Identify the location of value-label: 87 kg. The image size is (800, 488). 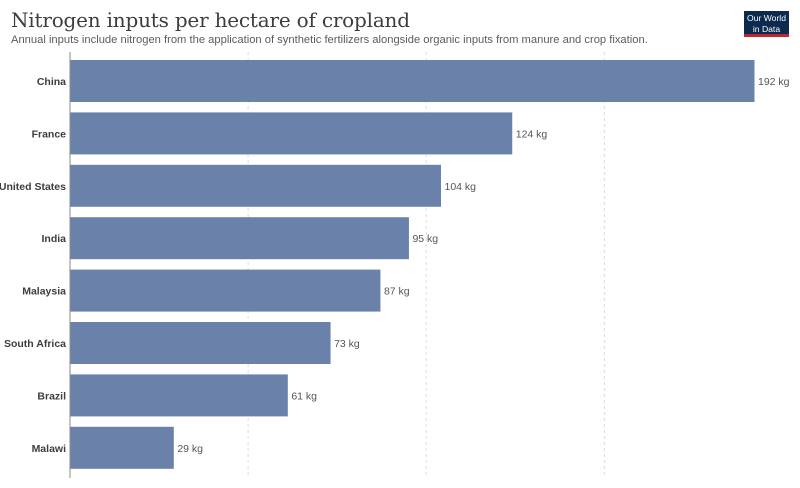
(397, 292).